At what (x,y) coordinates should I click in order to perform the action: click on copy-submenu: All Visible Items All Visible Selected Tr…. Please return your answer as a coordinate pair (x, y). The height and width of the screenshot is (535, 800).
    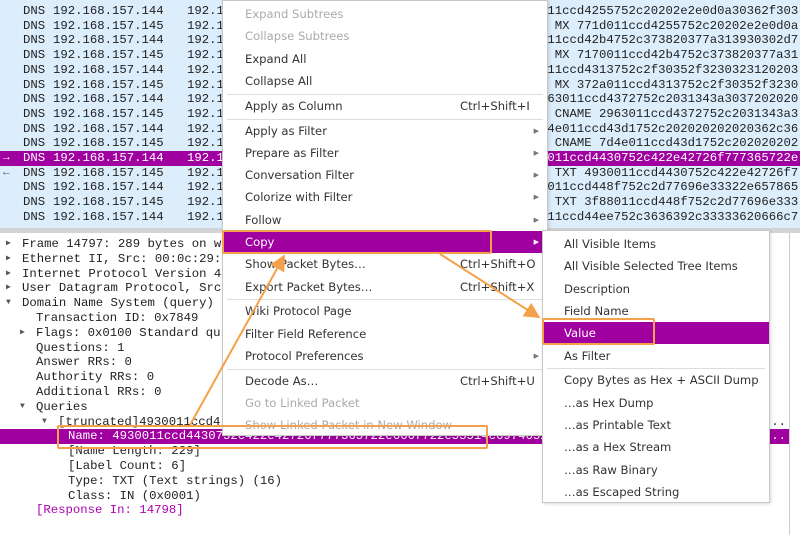
    Looking at the image, I should click on (656, 366).